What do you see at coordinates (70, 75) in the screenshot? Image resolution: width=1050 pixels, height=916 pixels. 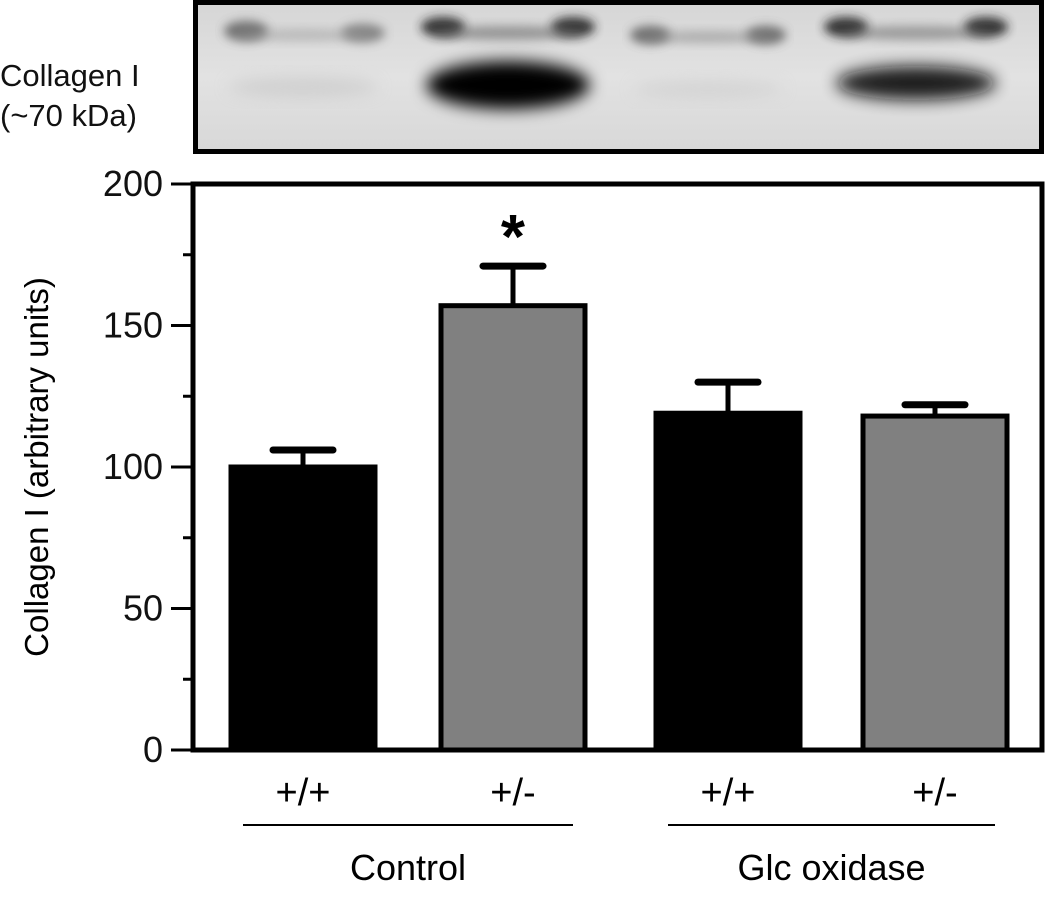 I see `blot-label-line1: Collagen I` at bounding box center [70, 75].